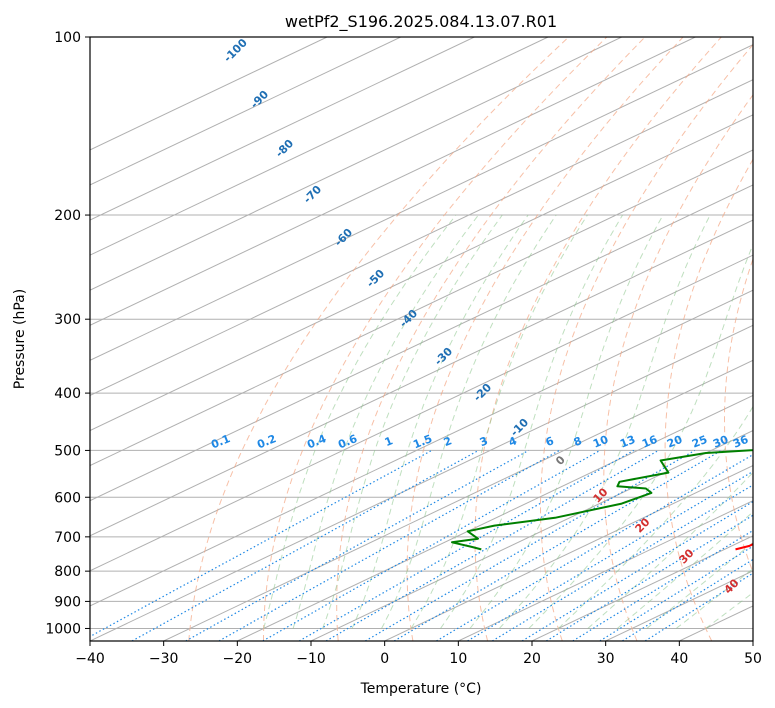 The image size is (775, 708). I want to click on dry-adiabat-label: -100, so click(235, 50).